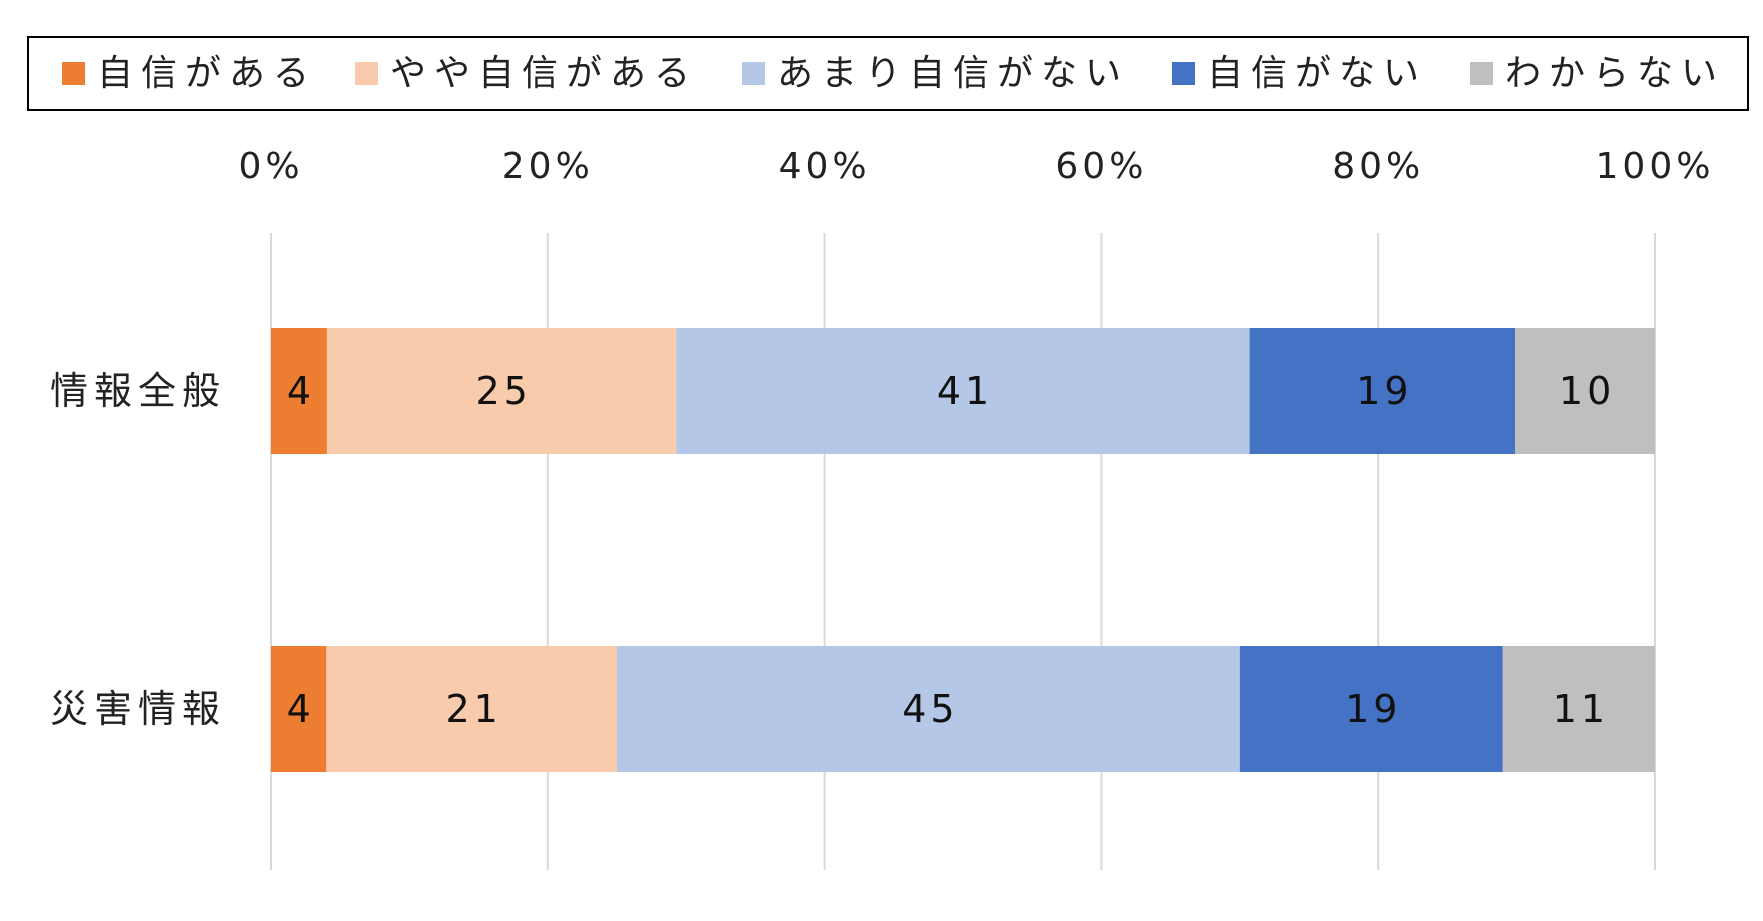  What do you see at coordinates (953, 73) in the screenshot?
I see `legend-label-2: あまり自信がない` at bounding box center [953, 73].